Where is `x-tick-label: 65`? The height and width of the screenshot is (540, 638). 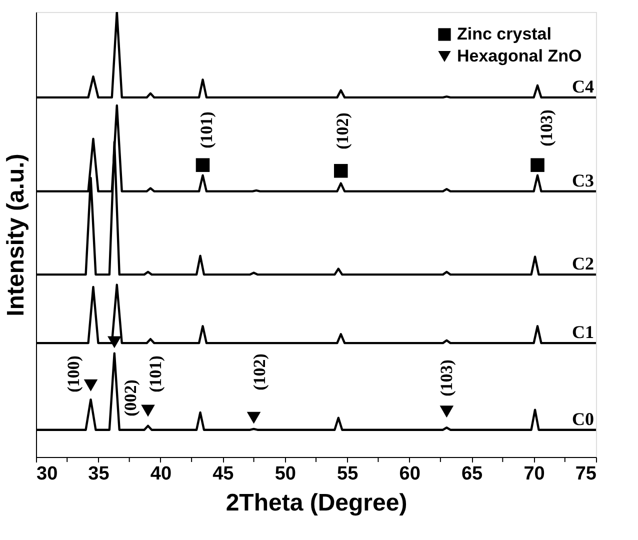 x-tick-label: 65 is located at coordinates (472, 474).